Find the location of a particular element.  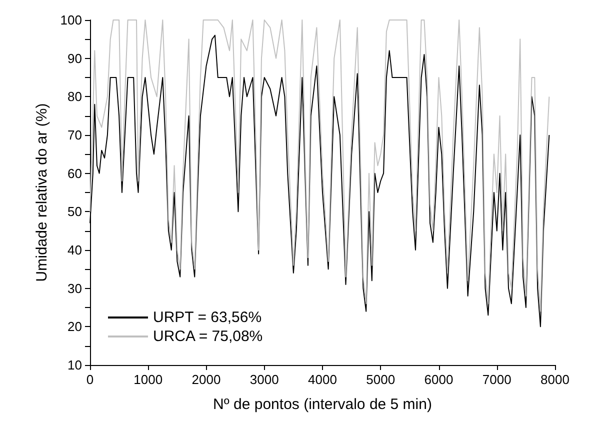

y-tick-label: 30 is located at coordinates (75, 288).